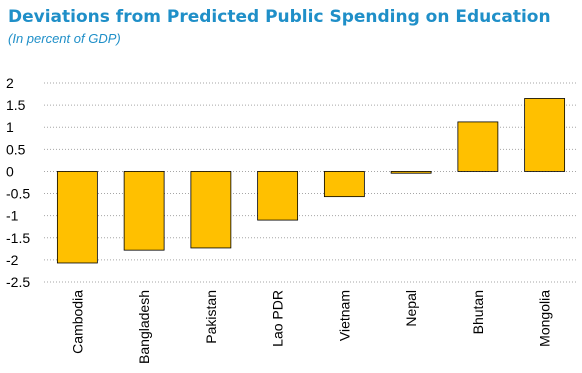 Image resolution: width=582 pixels, height=373 pixels. Describe the element at coordinates (16, 105) in the screenshot. I see `y-tick-label: 1.5` at that location.